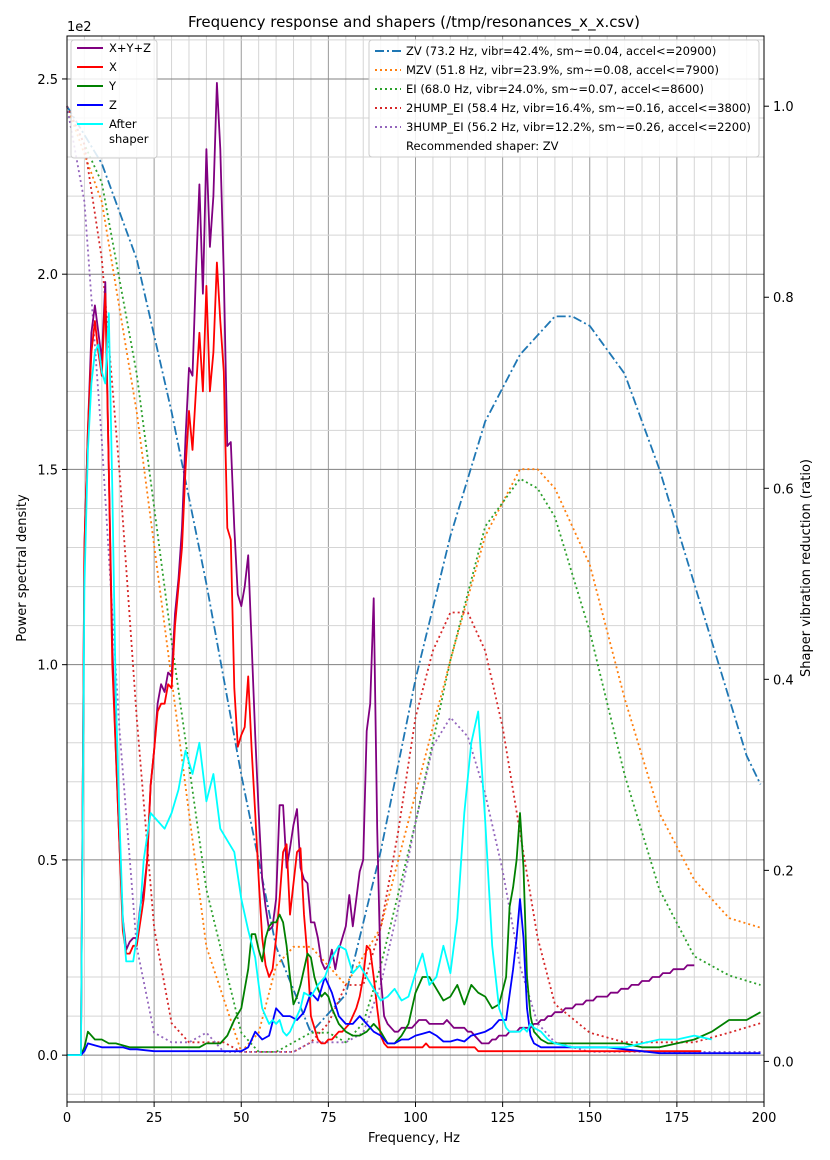  Describe the element at coordinates (47, 1056) in the screenshot. I see `y-tick-label: 0.0` at that location.